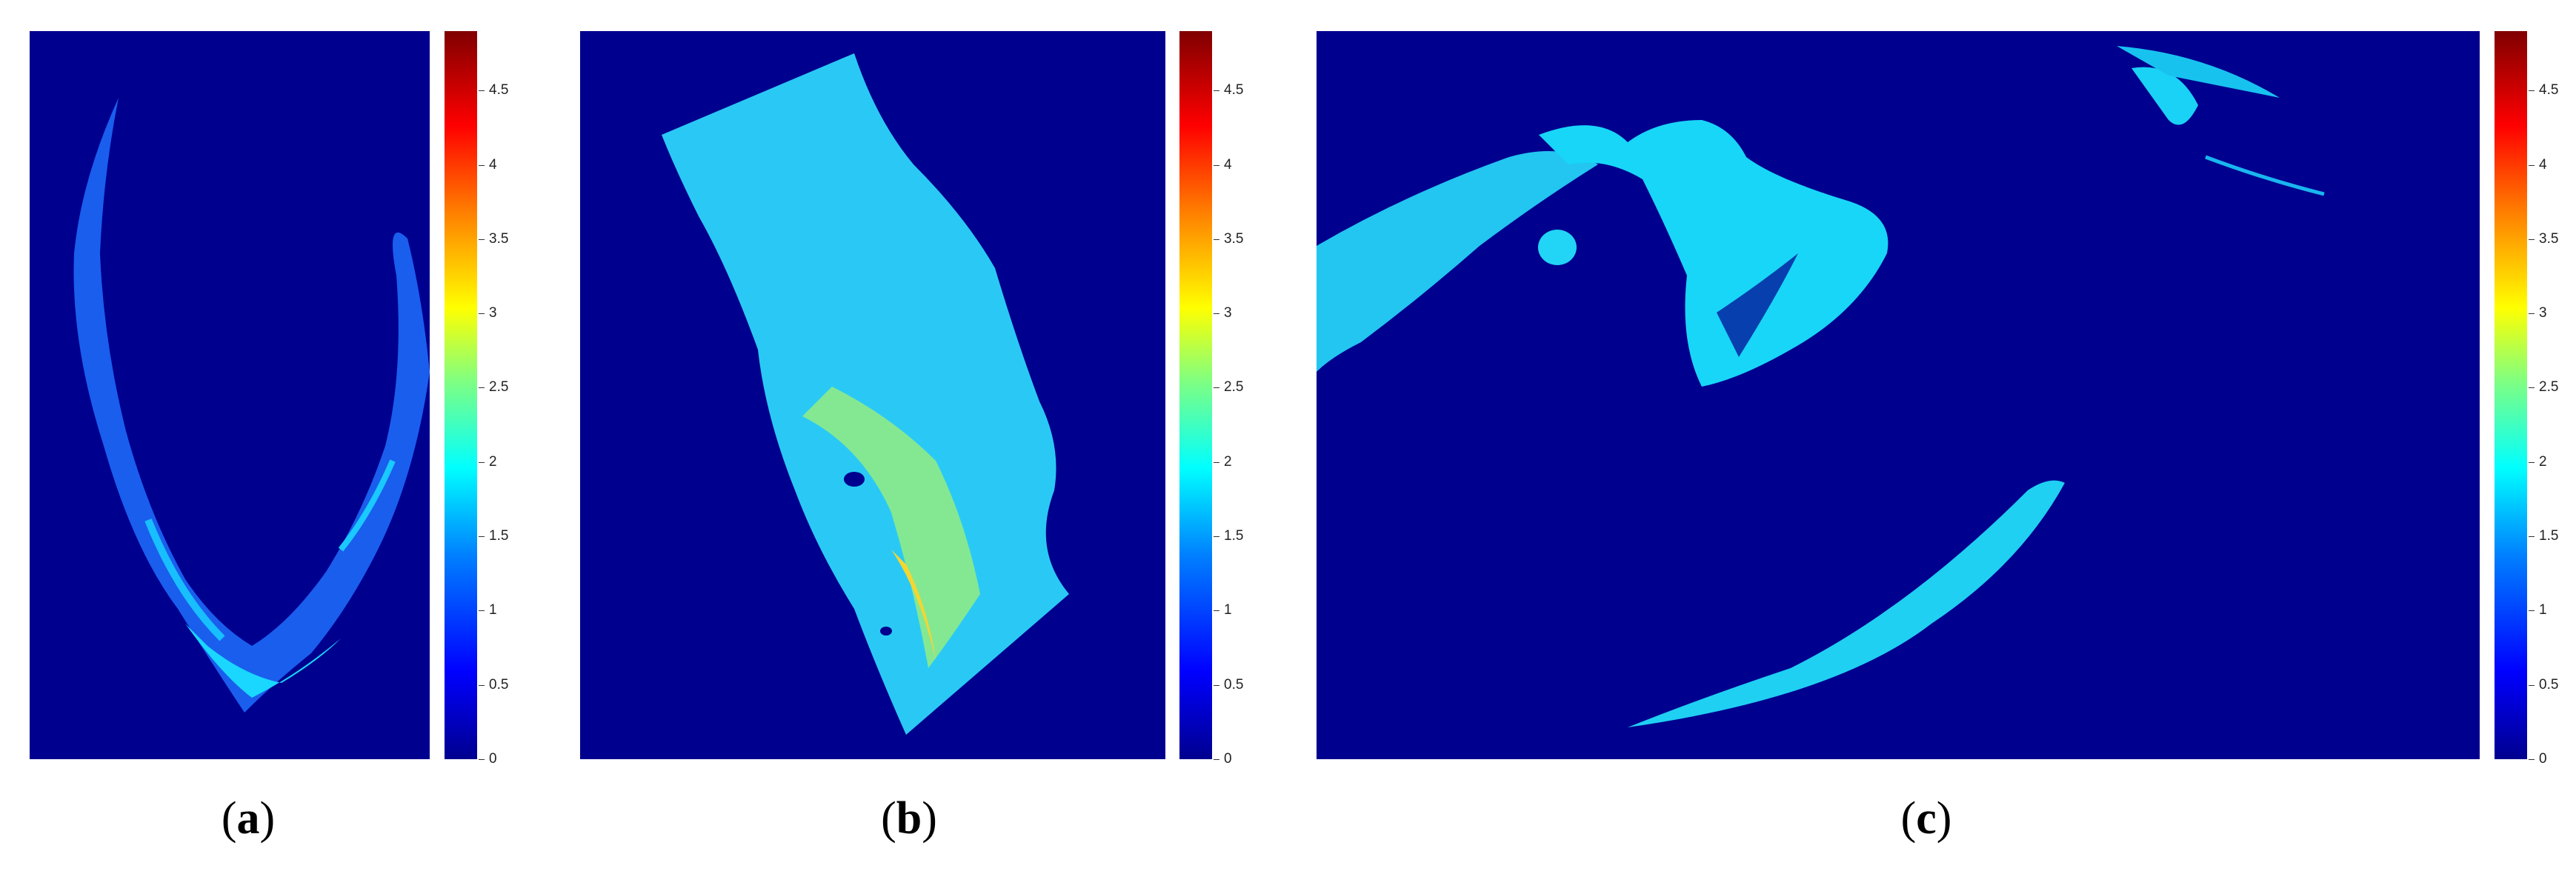  What do you see at coordinates (2511, 395) in the screenshot?
I see `colorbar-c` at bounding box center [2511, 395].